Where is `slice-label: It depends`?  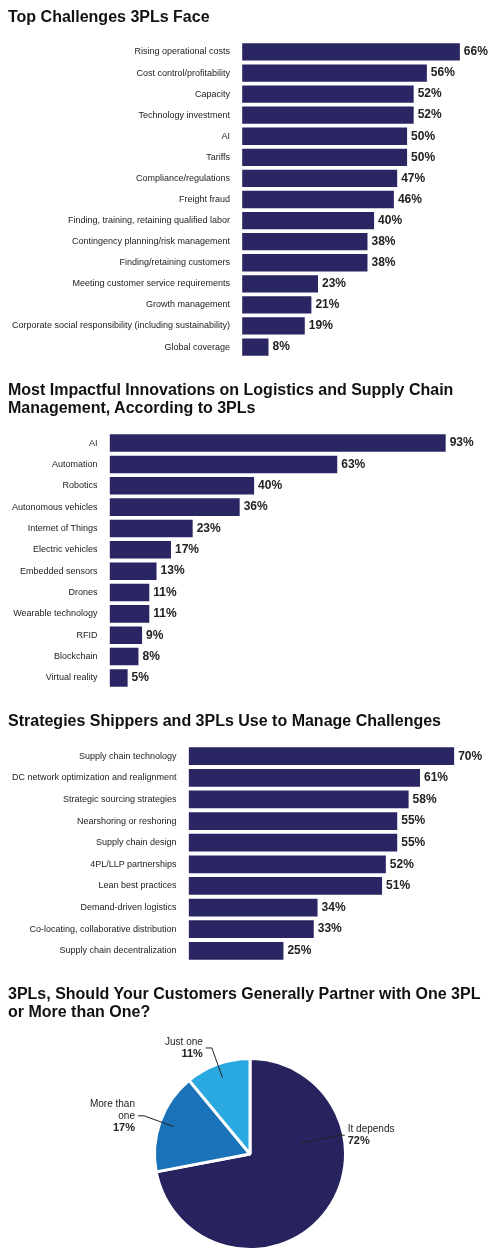
slice-label: It depends is located at coordinates (371, 1128).